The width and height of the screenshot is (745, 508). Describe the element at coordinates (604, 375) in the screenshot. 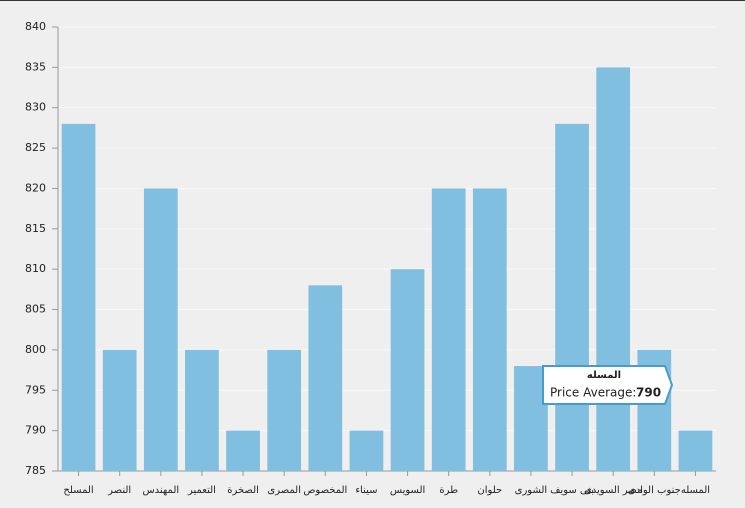

I see `tooltip-title: المسله` at that location.